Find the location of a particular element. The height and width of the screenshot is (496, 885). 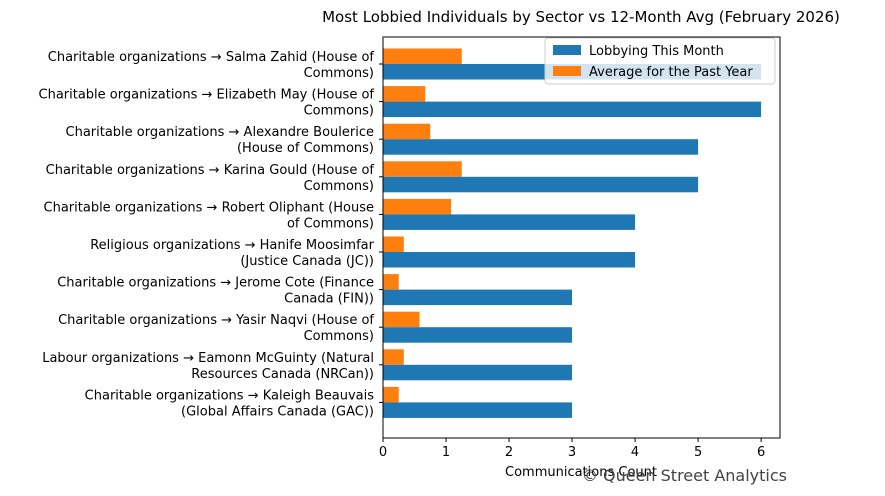

x-axis-label: Communications Count is located at coordinates (581, 472).